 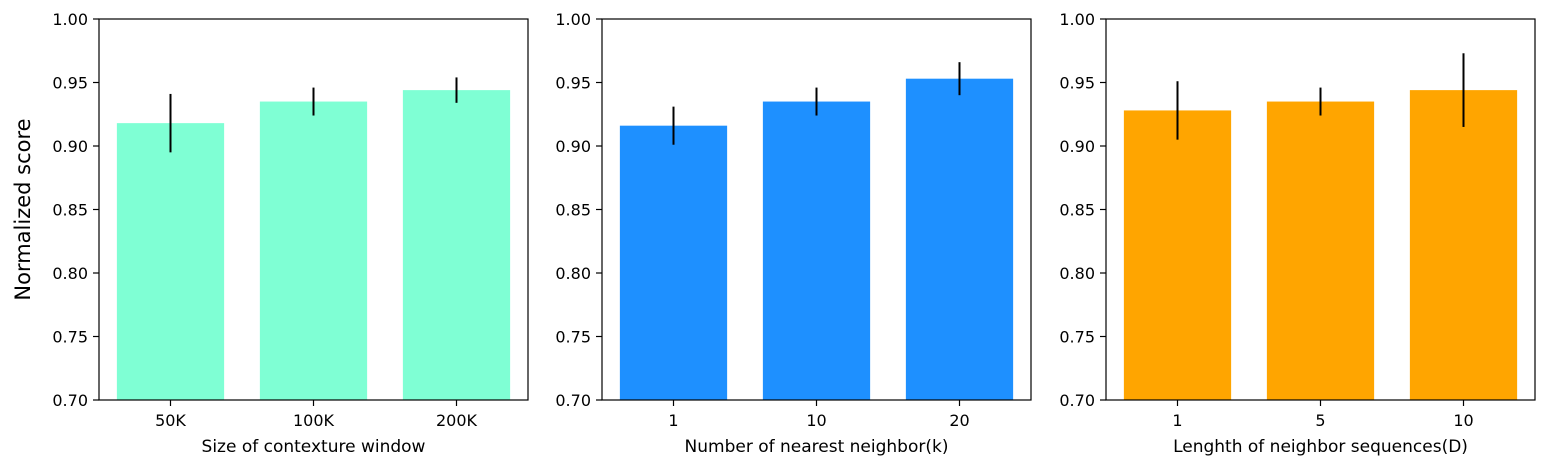 I want to click on x-axis-label: Size of contexture window, so click(x=314, y=447).